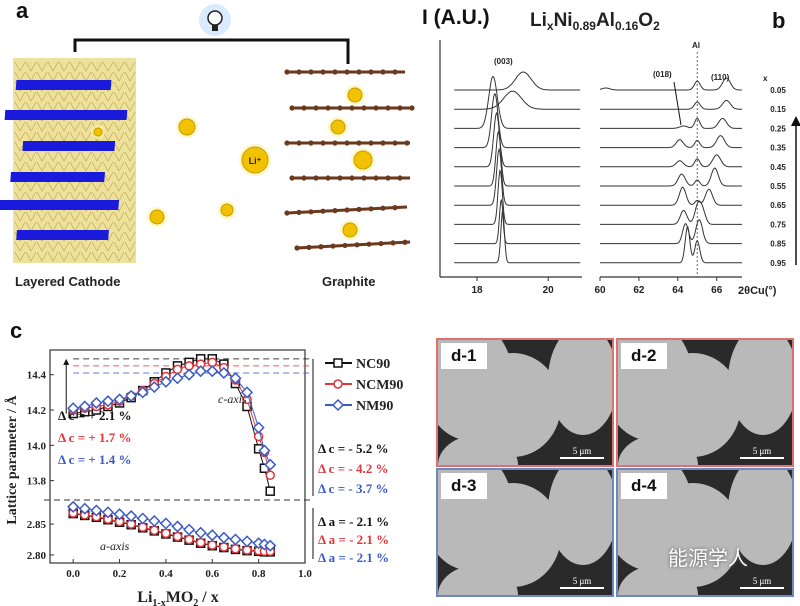 This screenshot has width=800, height=606. Describe the element at coordinates (95, 415) in the screenshot. I see `delta-c-expansion: Δ c = + 2.1 %` at that location.